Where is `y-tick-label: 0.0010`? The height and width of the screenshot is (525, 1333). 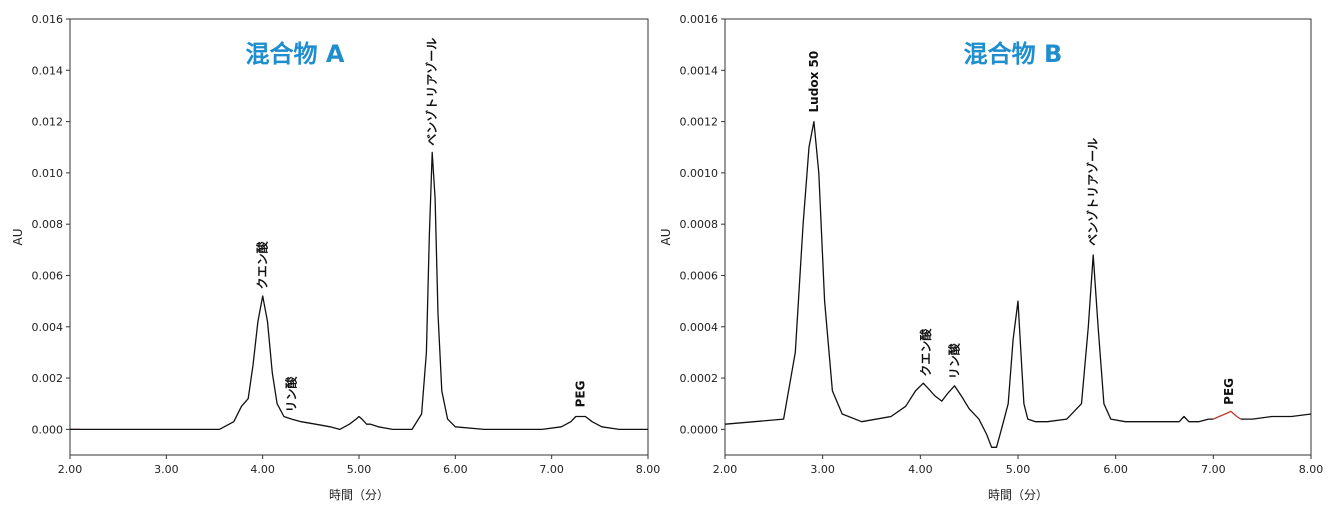
y-tick-label: 0.0010 is located at coordinates (699, 173).